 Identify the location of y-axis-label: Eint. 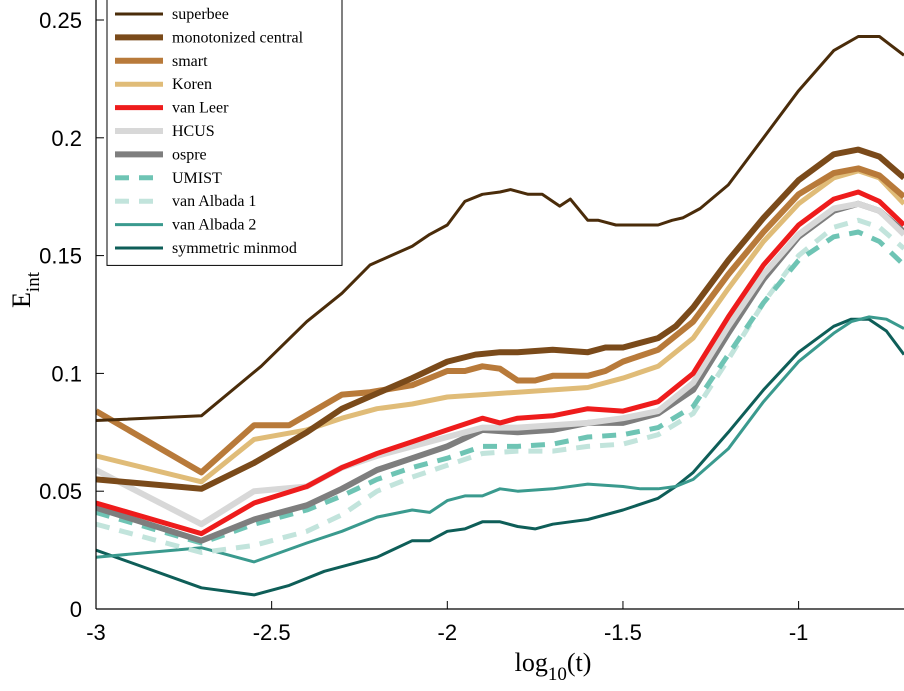
(25, 289).